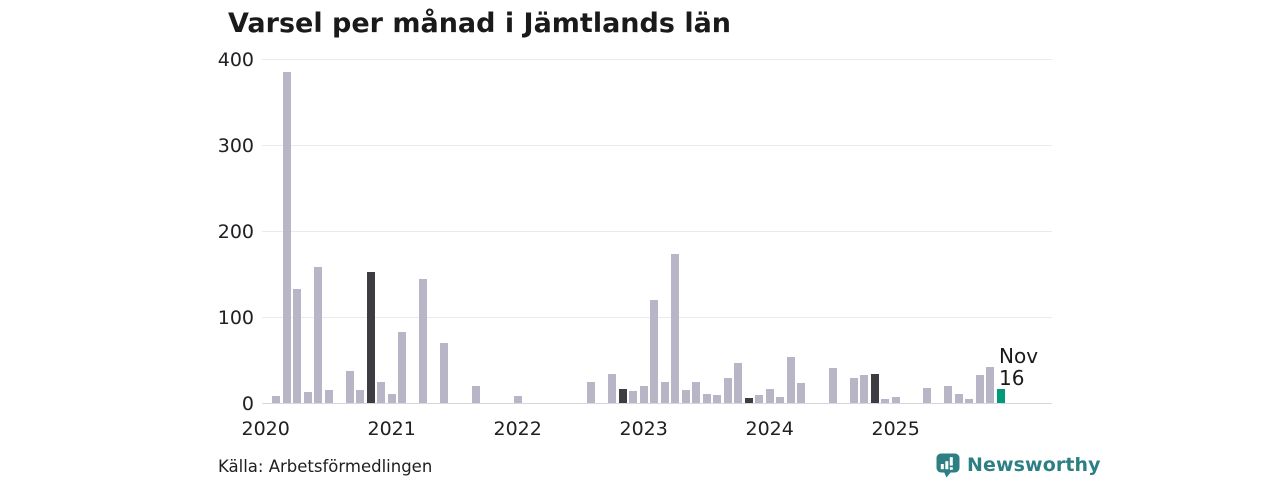  Describe the element at coordinates (1019, 356) in the screenshot. I see `annotation-month: Nov` at that location.